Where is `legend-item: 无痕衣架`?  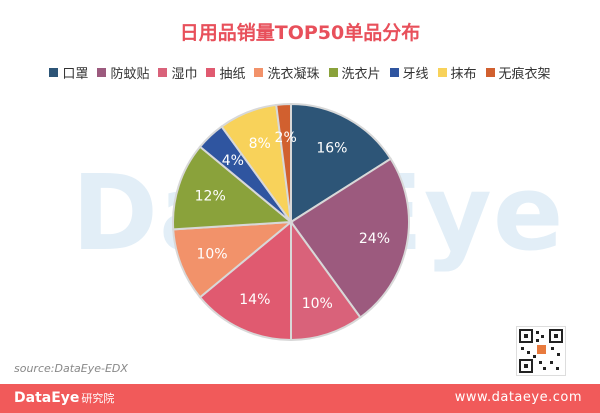 legend-item: 无痕衣架 is located at coordinates (518, 72).